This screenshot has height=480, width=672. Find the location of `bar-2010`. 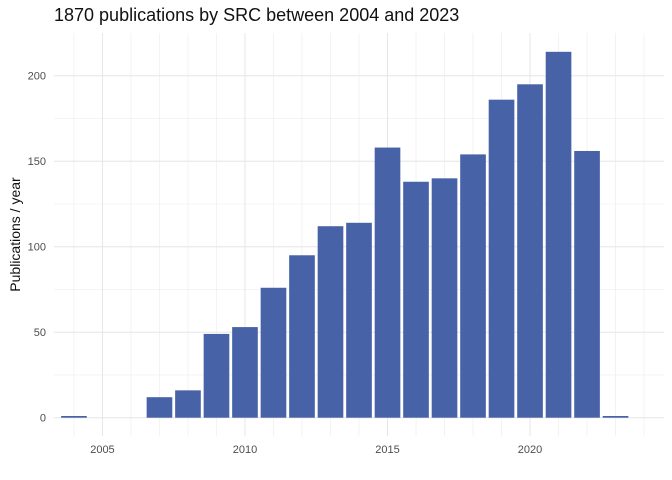

bar-2010 is located at coordinates (245, 372).